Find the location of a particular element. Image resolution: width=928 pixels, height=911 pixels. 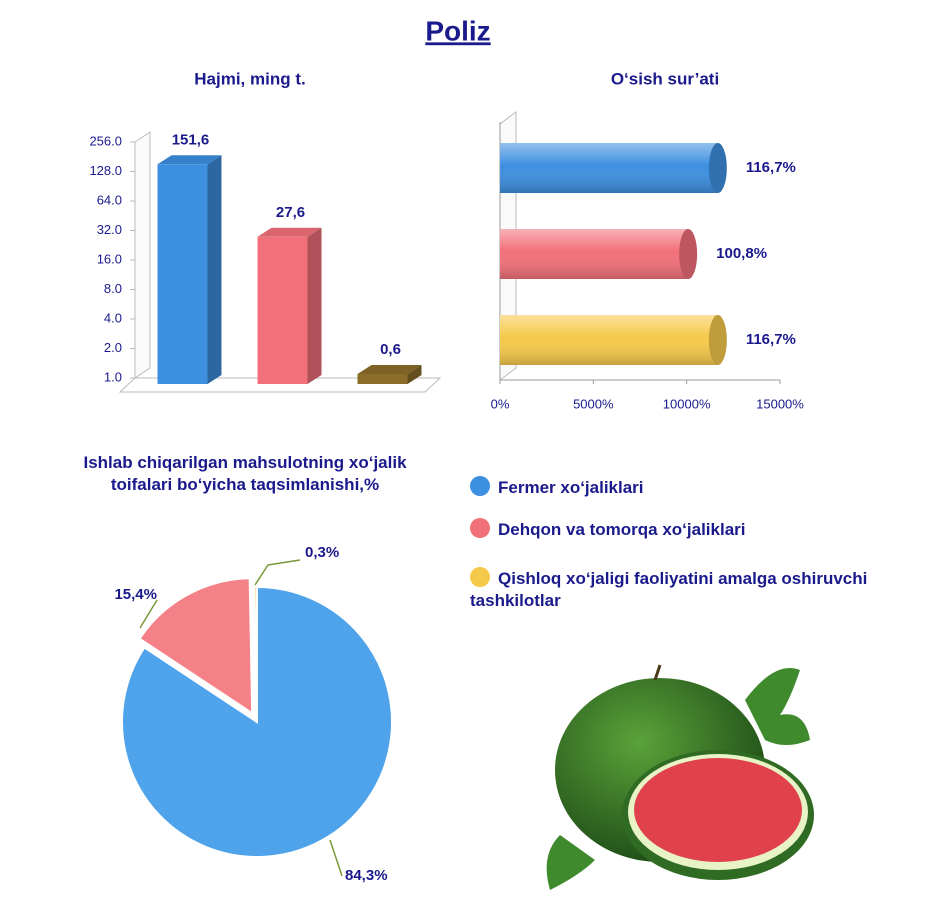

y-tick-label: 2.0 is located at coordinates (113, 347).